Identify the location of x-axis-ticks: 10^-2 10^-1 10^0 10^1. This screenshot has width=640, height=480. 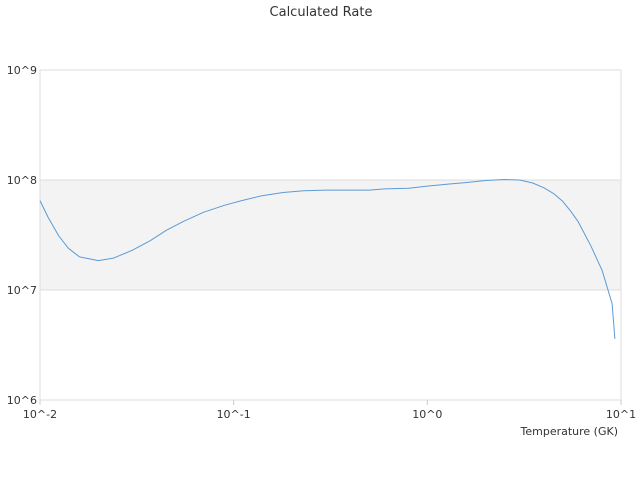
(329, 410).